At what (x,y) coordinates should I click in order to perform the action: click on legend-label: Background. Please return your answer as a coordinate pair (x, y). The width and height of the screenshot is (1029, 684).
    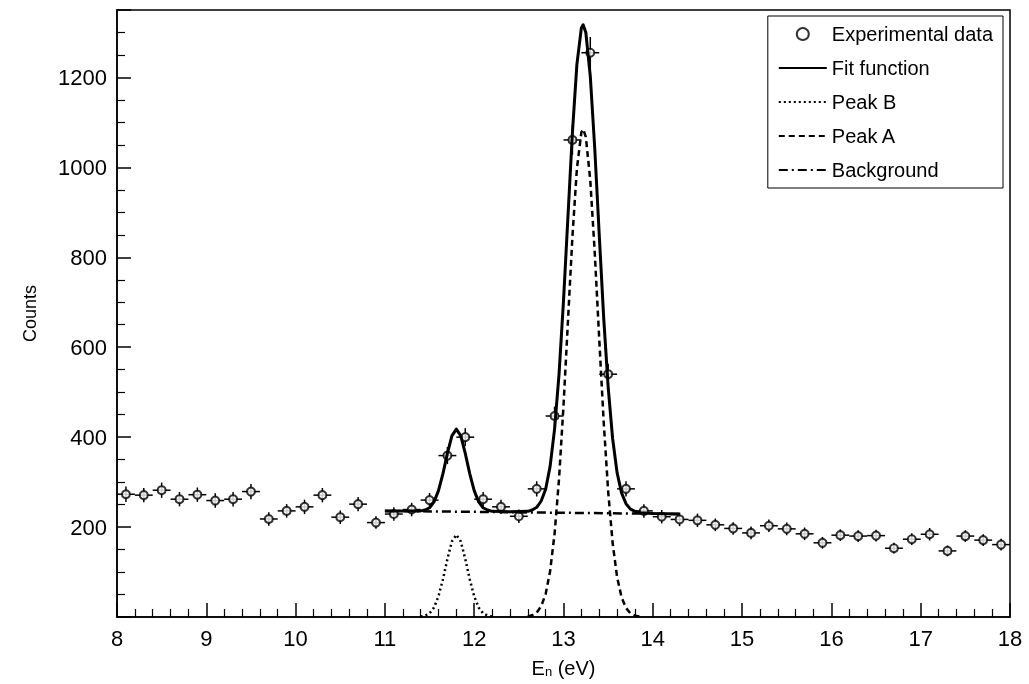
    Looking at the image, I should click on (885, 170).